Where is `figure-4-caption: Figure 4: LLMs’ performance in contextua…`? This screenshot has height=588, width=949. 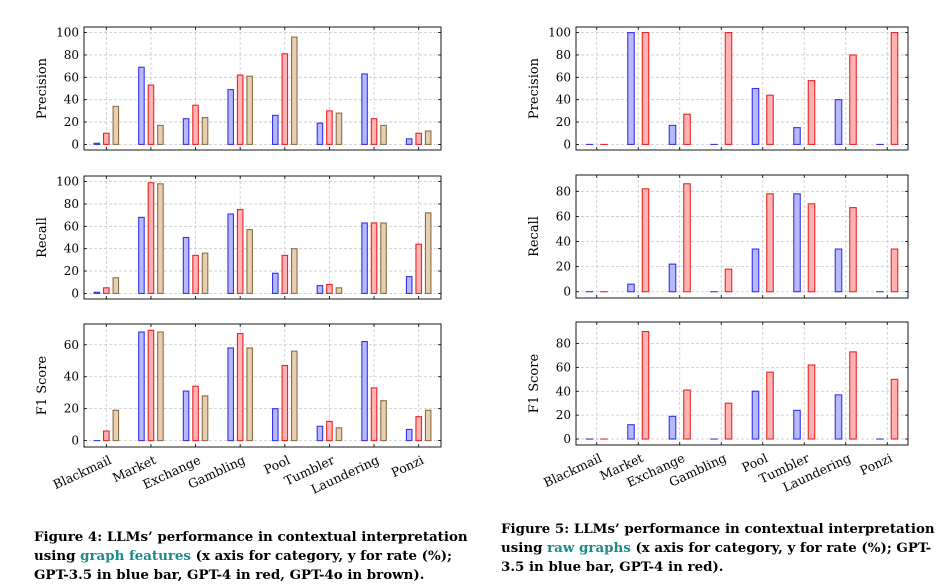
figure-4-caption: Figure 4: LLMs’ performance in contextua… is located at coordinates (254, 556).